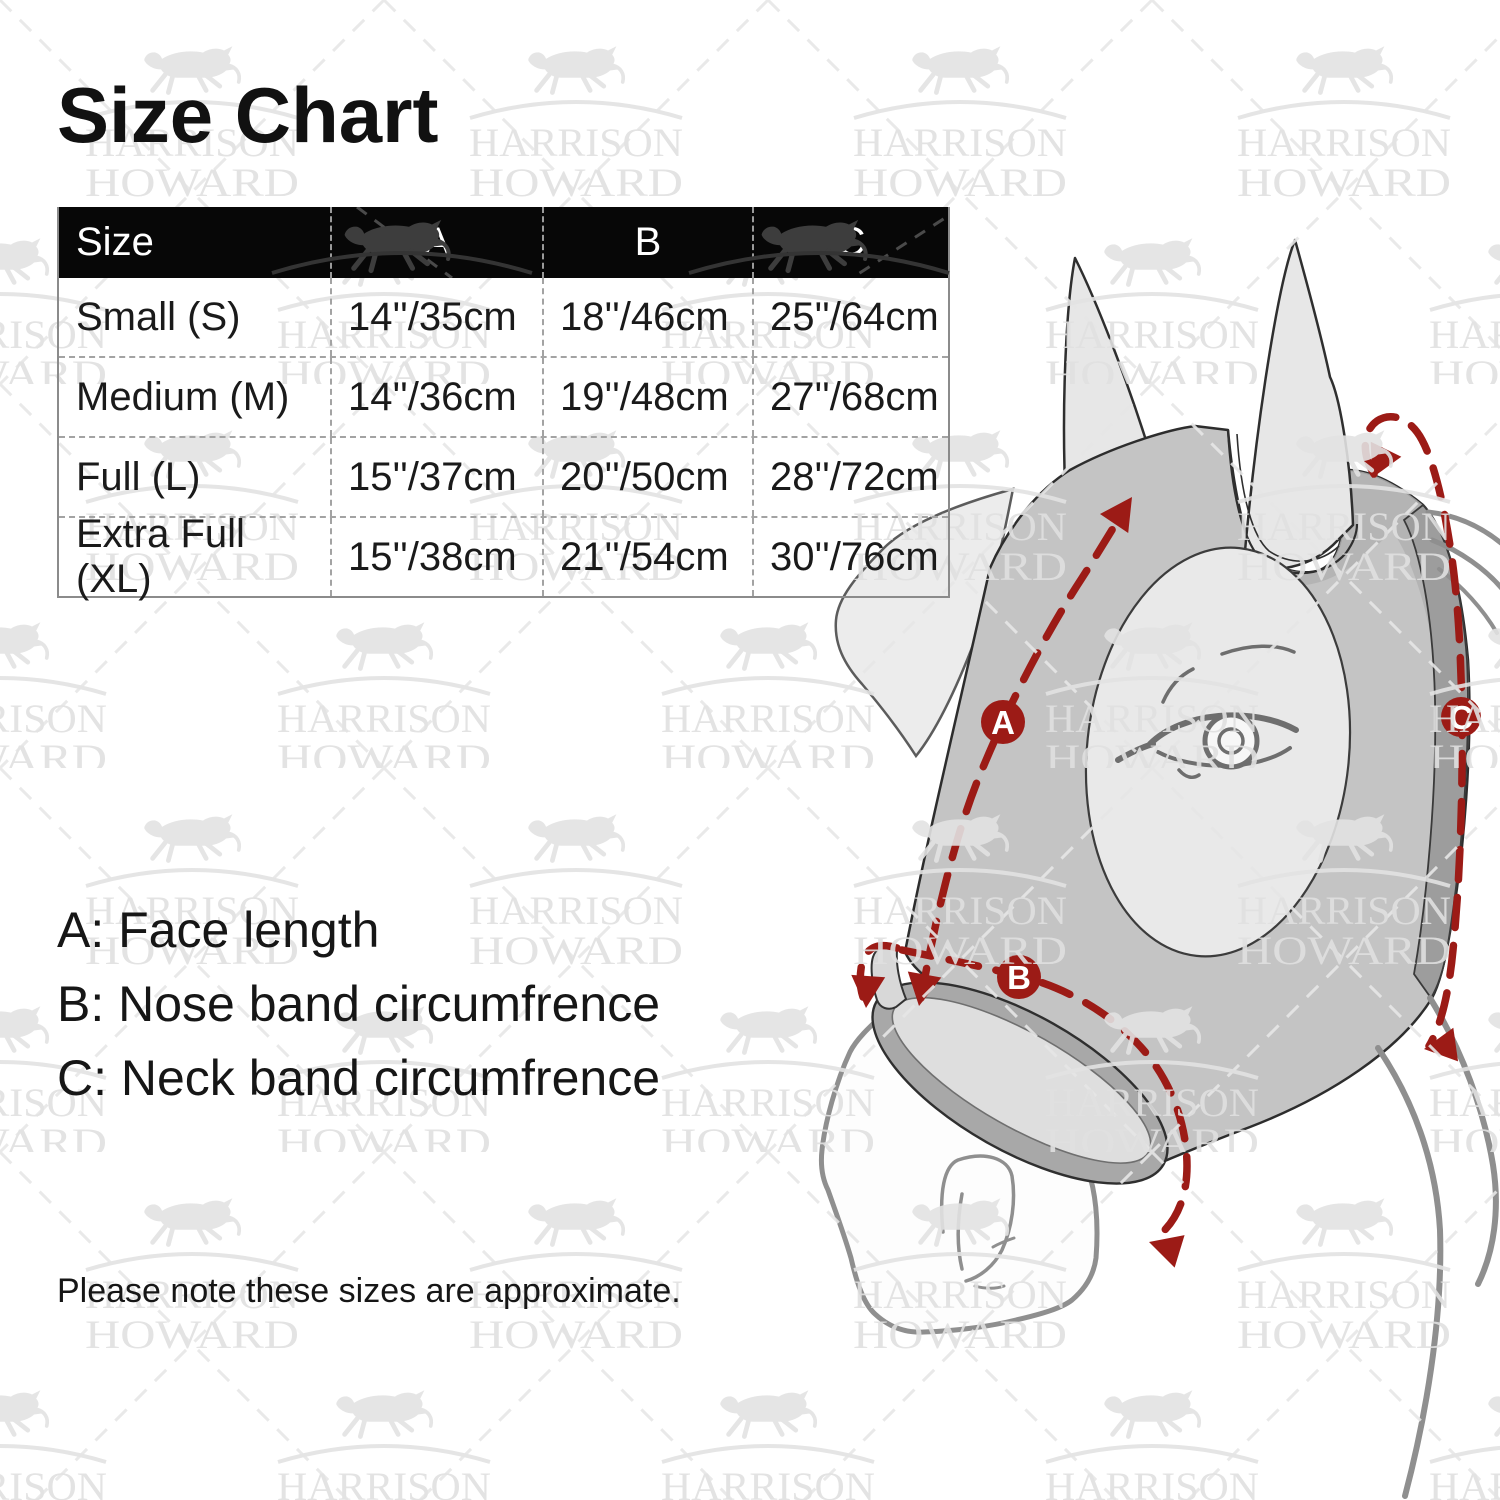 The width and height of the screenshot is (1500, 1500). What do you see at coordinates (647, 317) in the screenshot?
I see `row-value-b: 18''/46cm` at bounding box center [647, 317].